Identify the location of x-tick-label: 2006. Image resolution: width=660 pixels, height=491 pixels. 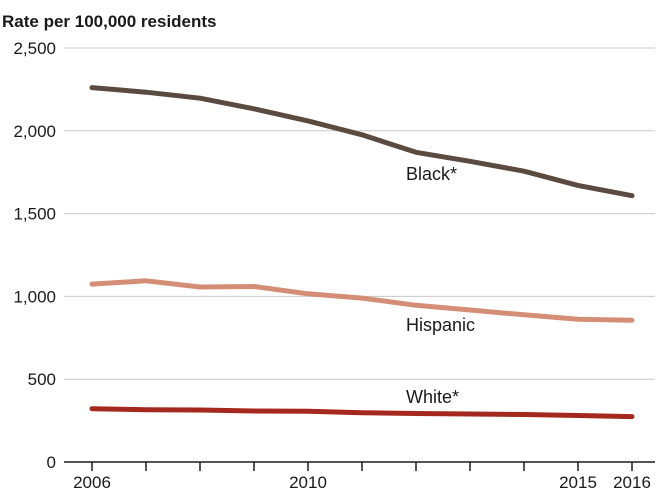
(92, 482).